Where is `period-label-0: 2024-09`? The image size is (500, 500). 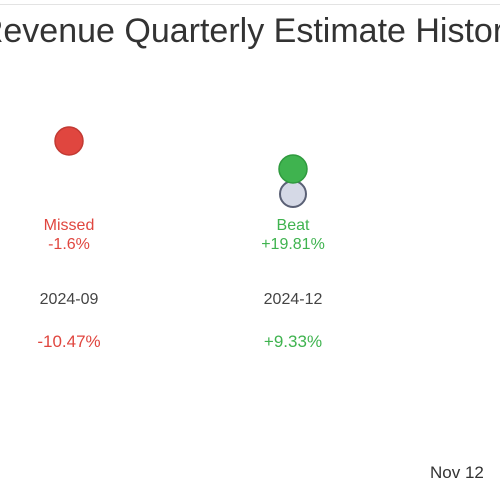
period-label-0: 2024-09 is located at coordinates (69, 299).